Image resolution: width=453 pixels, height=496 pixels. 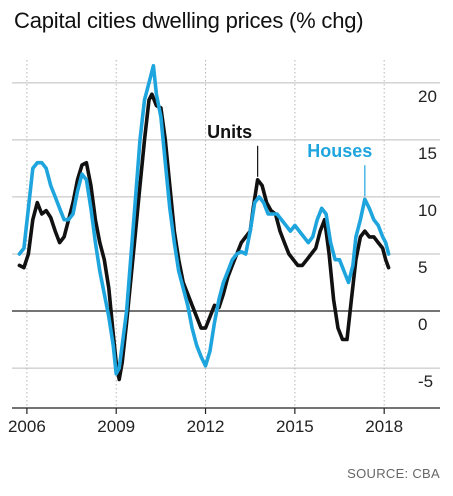 What do you see at coordinates (339, 151) in the screenshot?
I see `annotation-label-houses: Houses` at bounding box center [339, 151].